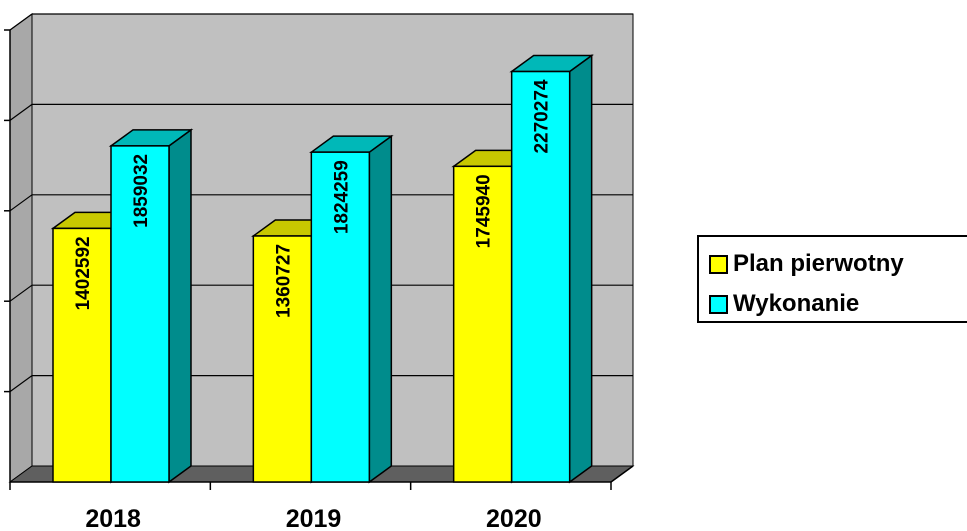 The image size is (967, 531). Describe the element at coordinates (718, 304) in the screenshot. I see `legend-swatch-wykonanie` at that location.